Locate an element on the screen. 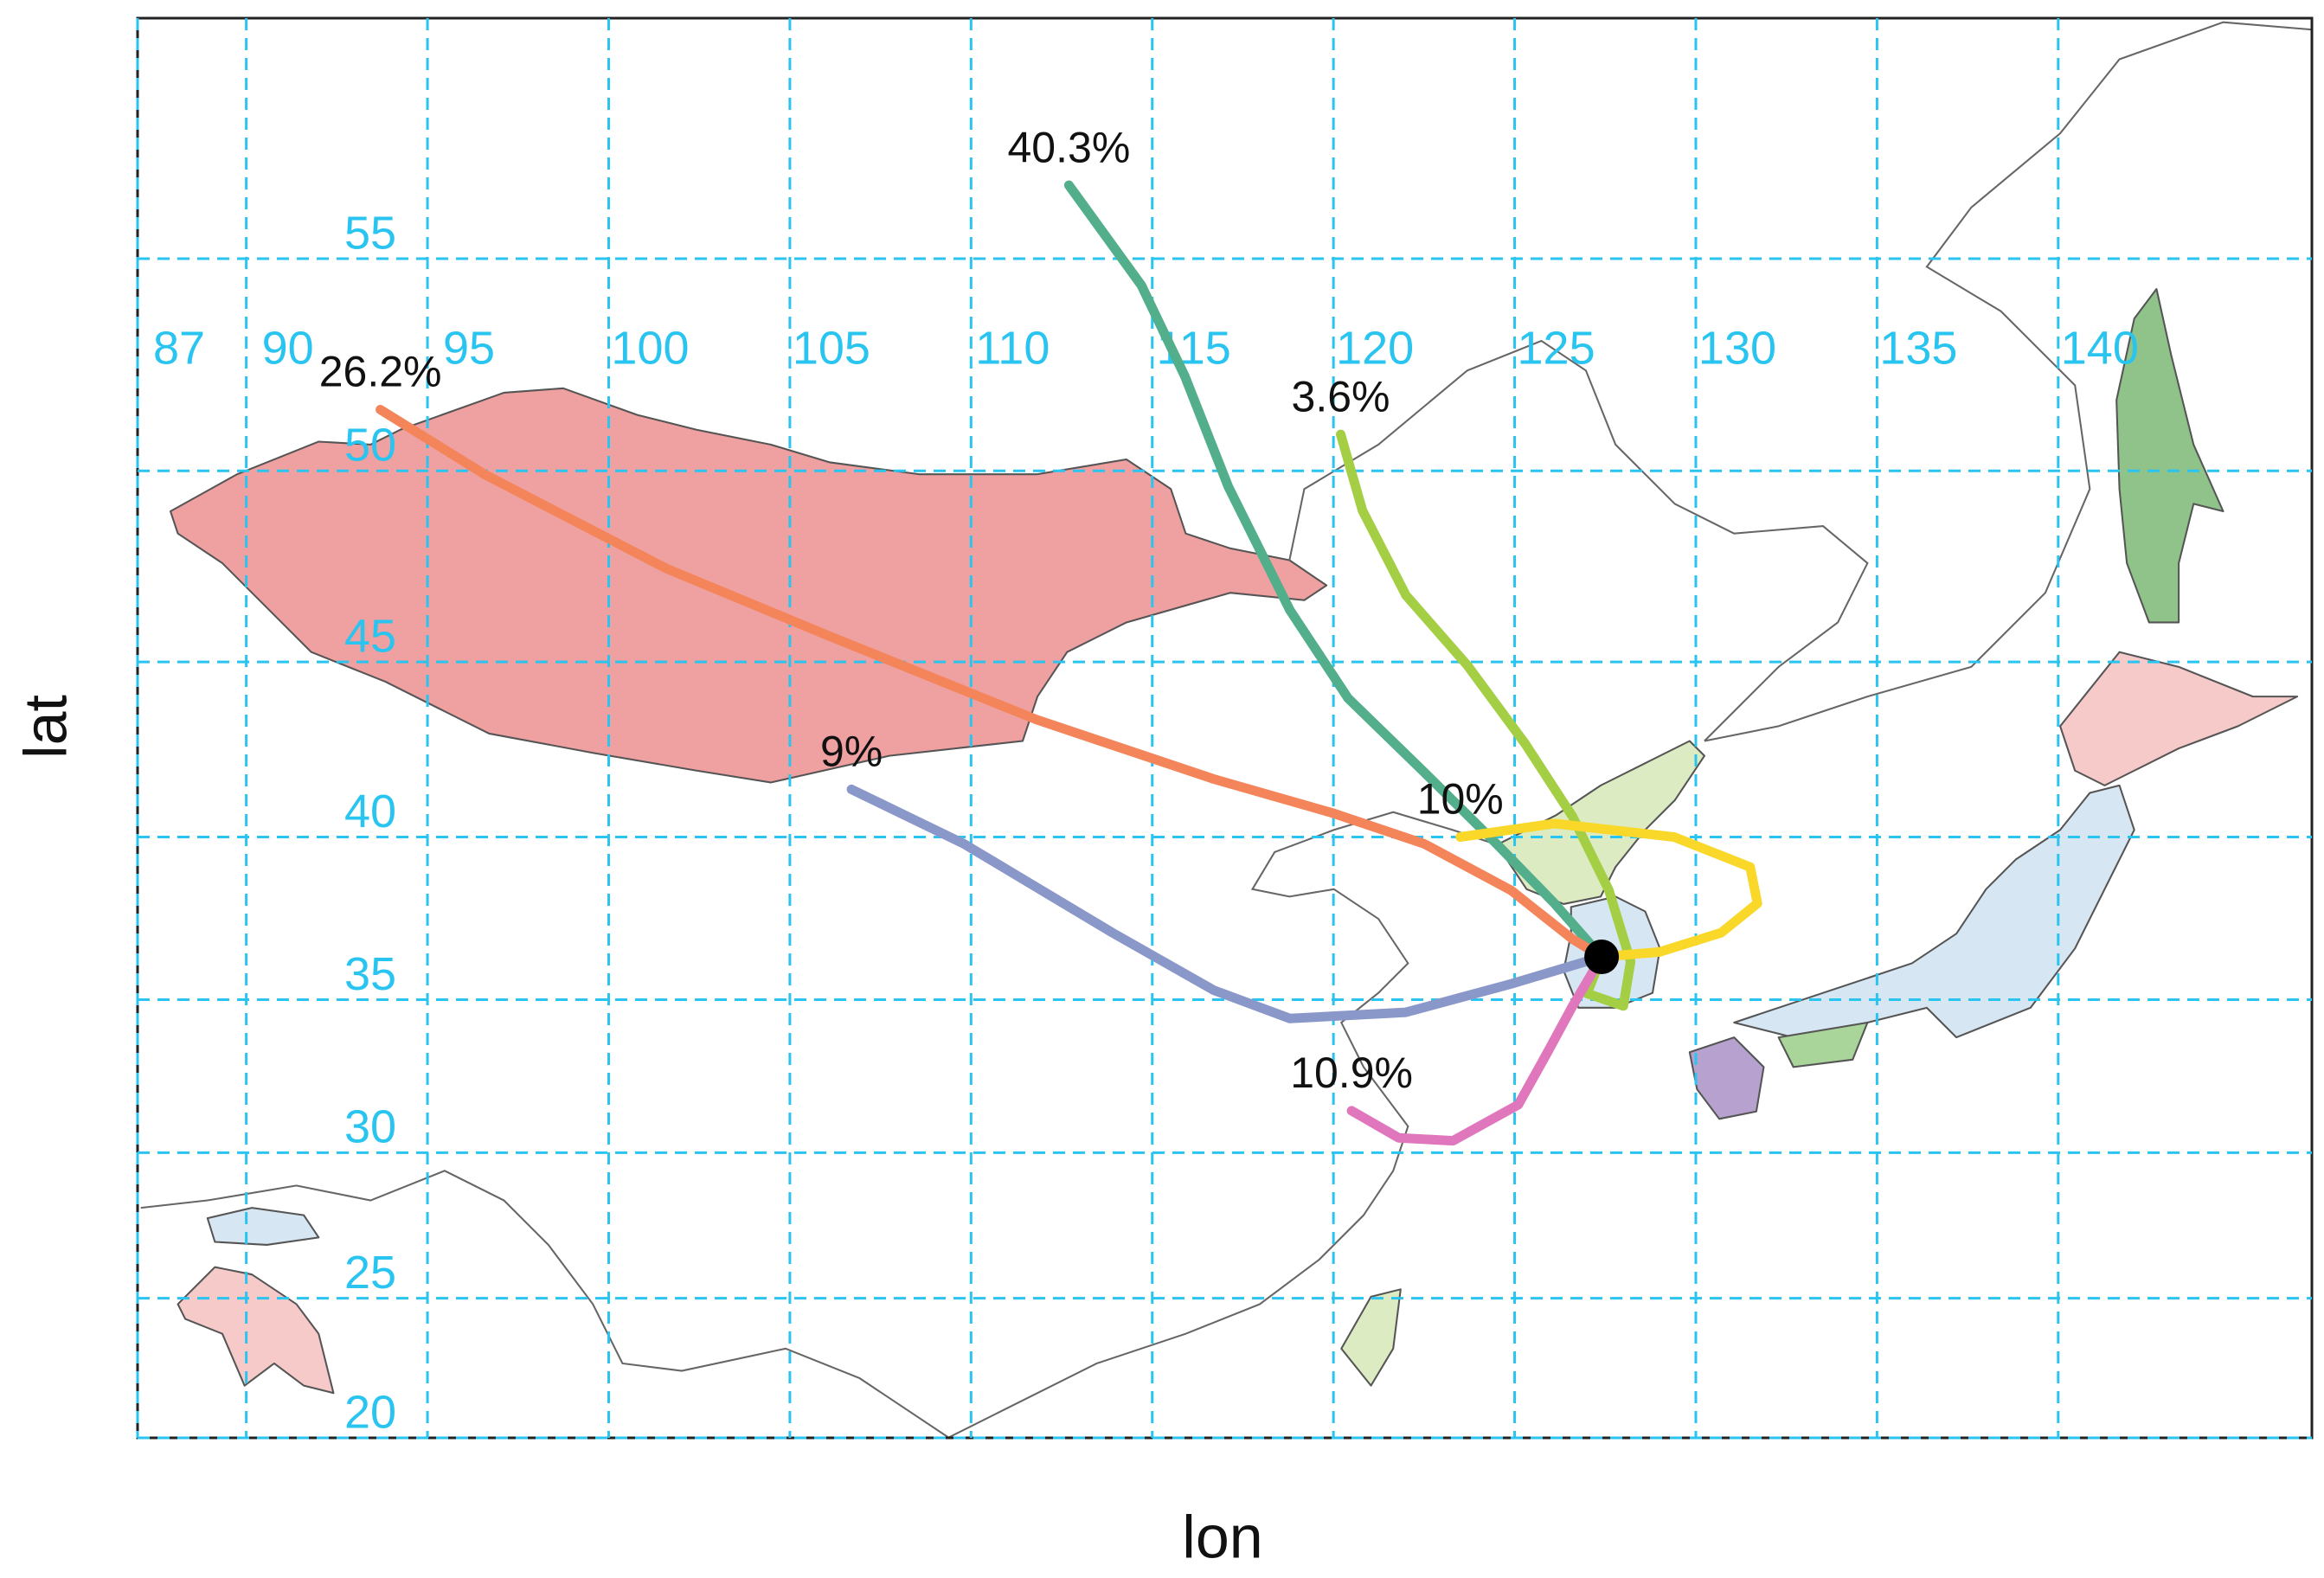  receptor-point is located at coordinates (1602, 956).